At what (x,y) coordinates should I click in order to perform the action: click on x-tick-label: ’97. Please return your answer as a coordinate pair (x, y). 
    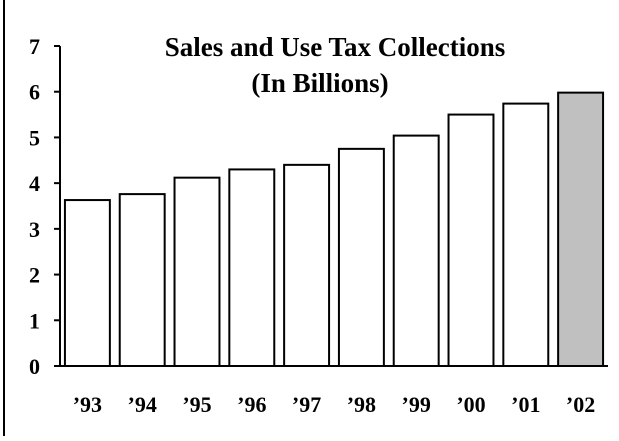
    Looking at the image, I should click on (306, 404).